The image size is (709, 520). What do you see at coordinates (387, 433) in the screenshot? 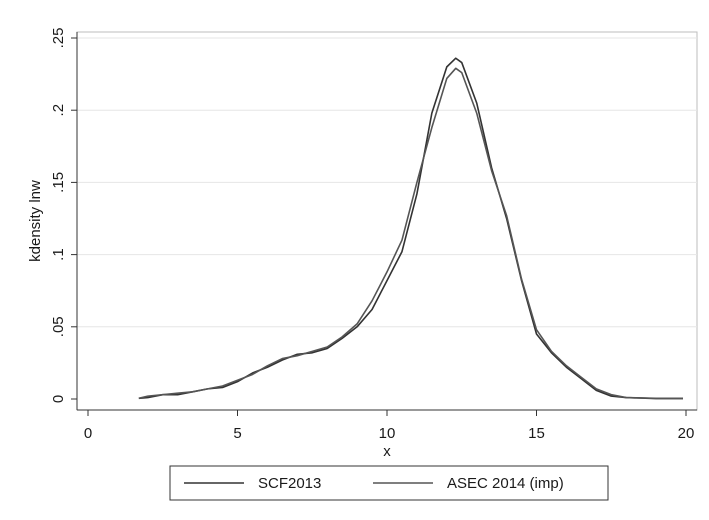
I see `x-tick-label: 10` at bounding box center [387, 433].